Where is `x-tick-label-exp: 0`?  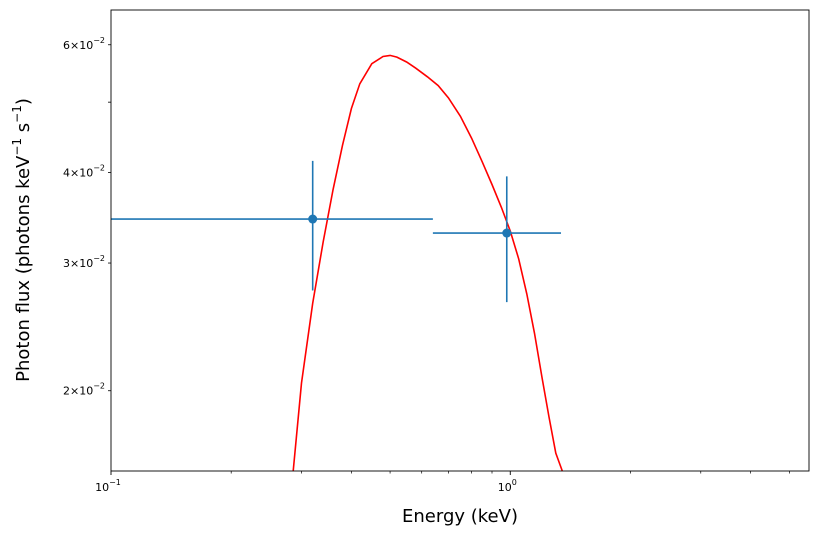 x-tick-label-exp: 0 is located at coordinates (514, 482).